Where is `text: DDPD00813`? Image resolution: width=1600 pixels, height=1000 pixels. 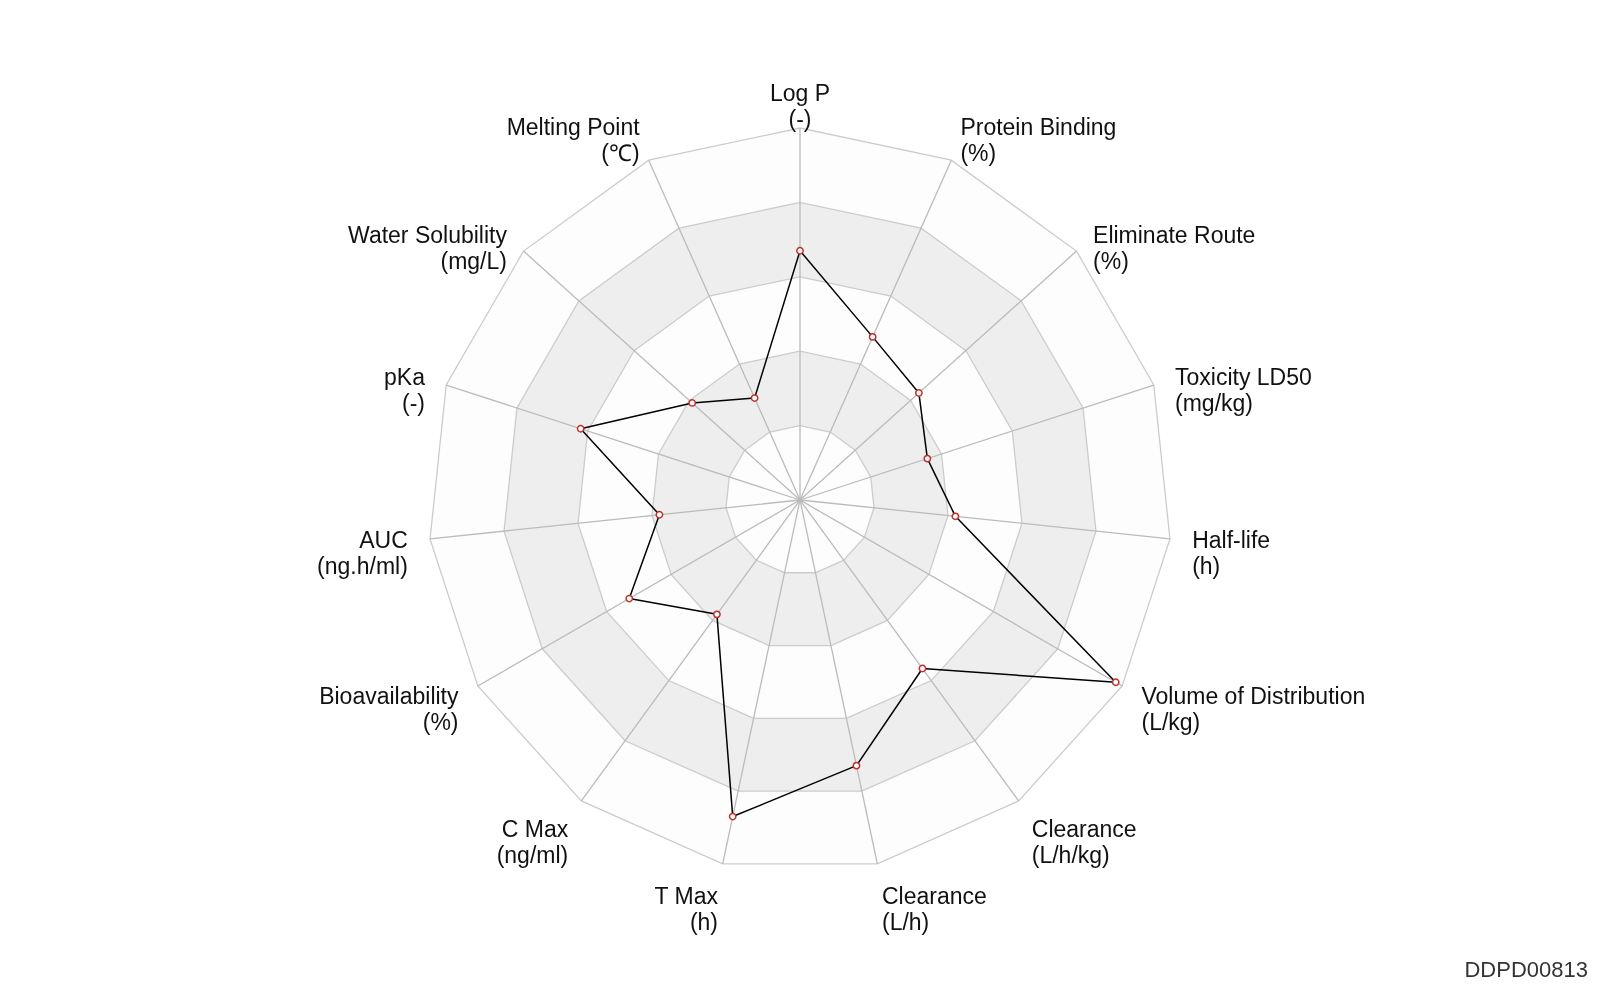 text: DDPD00813 is located at coordinates (1526, 969).